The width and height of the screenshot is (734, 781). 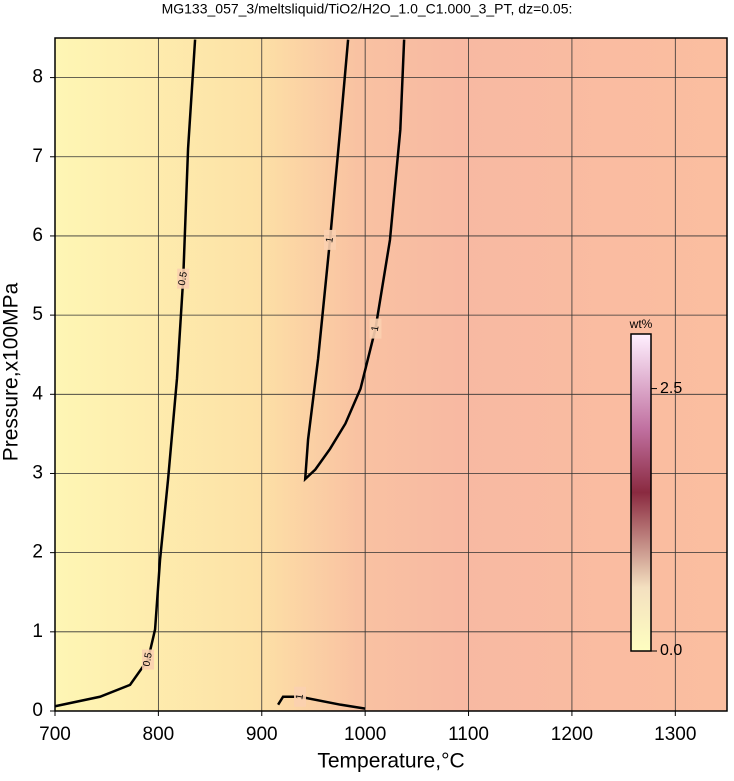 I want to click on x-tick-label: 1200, so click(x=572, y=734).